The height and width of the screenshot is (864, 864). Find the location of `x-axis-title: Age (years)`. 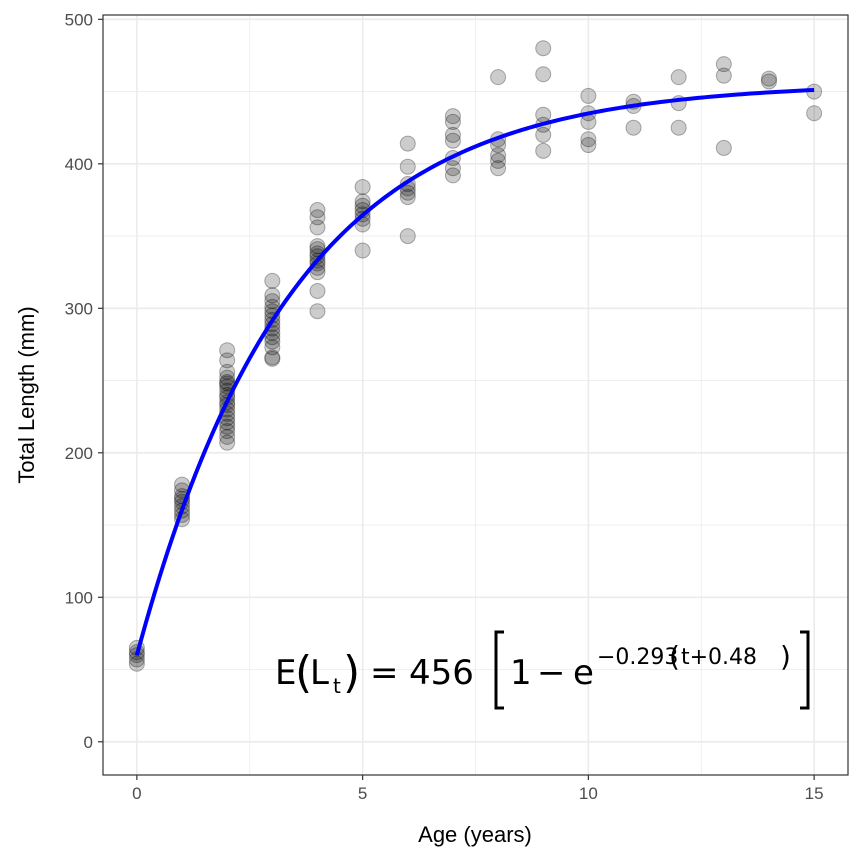

x-axis-title: Age (years) is located at coordinates (475, 834).